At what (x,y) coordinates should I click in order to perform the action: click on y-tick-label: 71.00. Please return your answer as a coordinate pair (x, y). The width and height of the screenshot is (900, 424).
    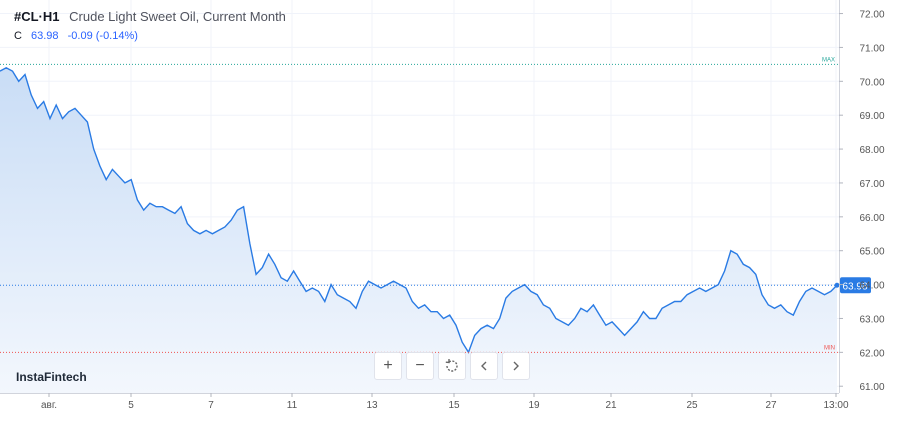
    Looking at the image, I should click on (871, 48).